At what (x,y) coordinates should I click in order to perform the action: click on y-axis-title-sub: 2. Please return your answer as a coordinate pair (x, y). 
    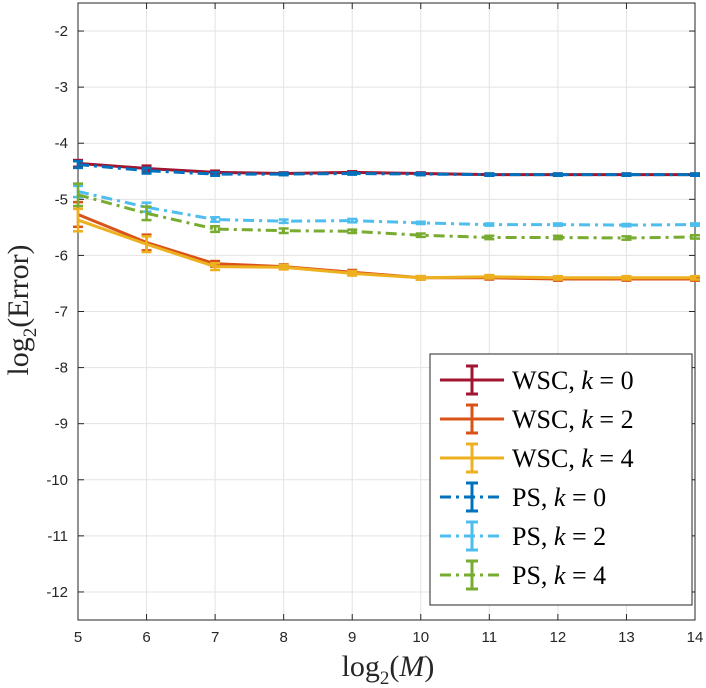
    Looking at the image, I should click on (30, 333).